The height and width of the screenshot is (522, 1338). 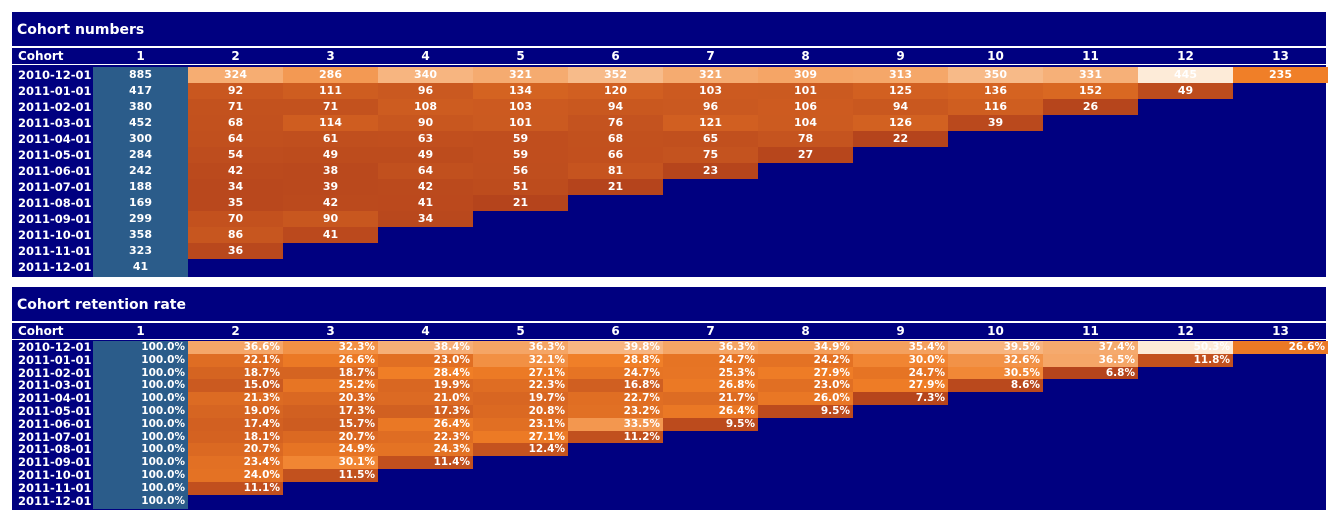 I want to click on heatmap-cell: 36.5%, so click(x=1090, y=360).